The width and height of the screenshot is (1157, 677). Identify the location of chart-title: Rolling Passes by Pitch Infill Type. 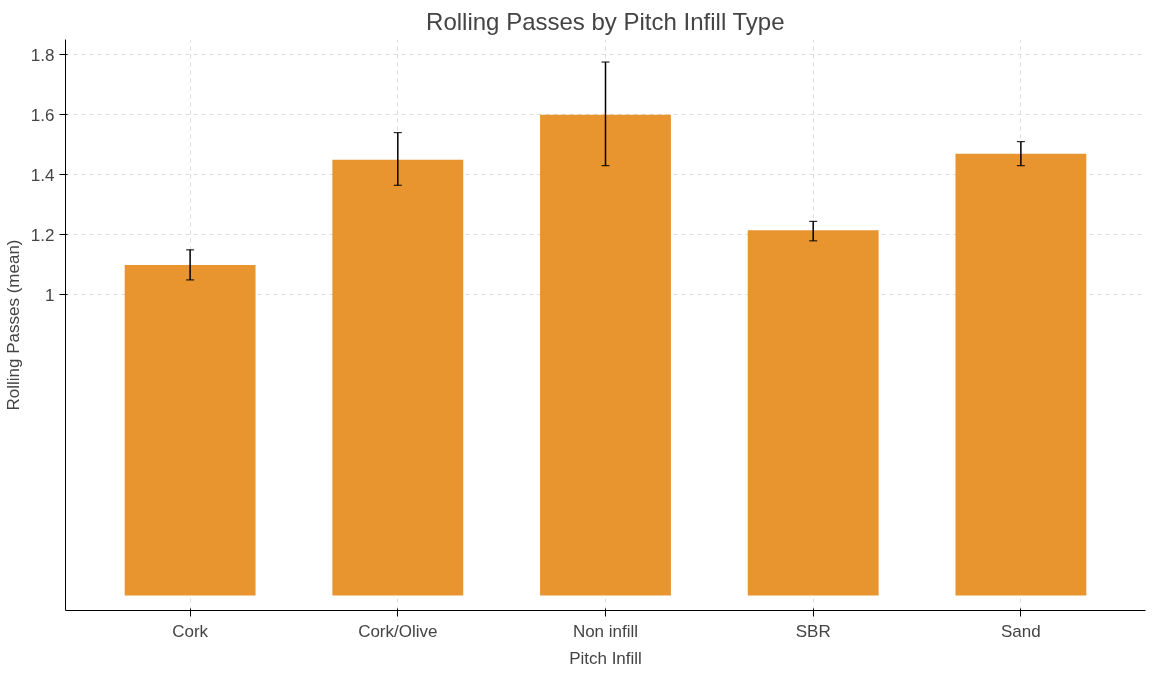
(605, 21).